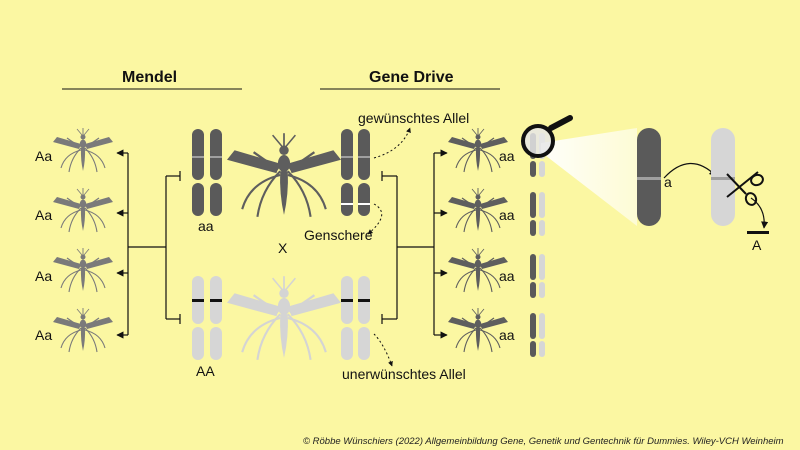 Image resolution: width=800 pixels, height=450 pixels. What do you see at coordinates (668, 182) in the screenshot?
I see `zoom-allele-label: a` at bounding box center [668, 182].